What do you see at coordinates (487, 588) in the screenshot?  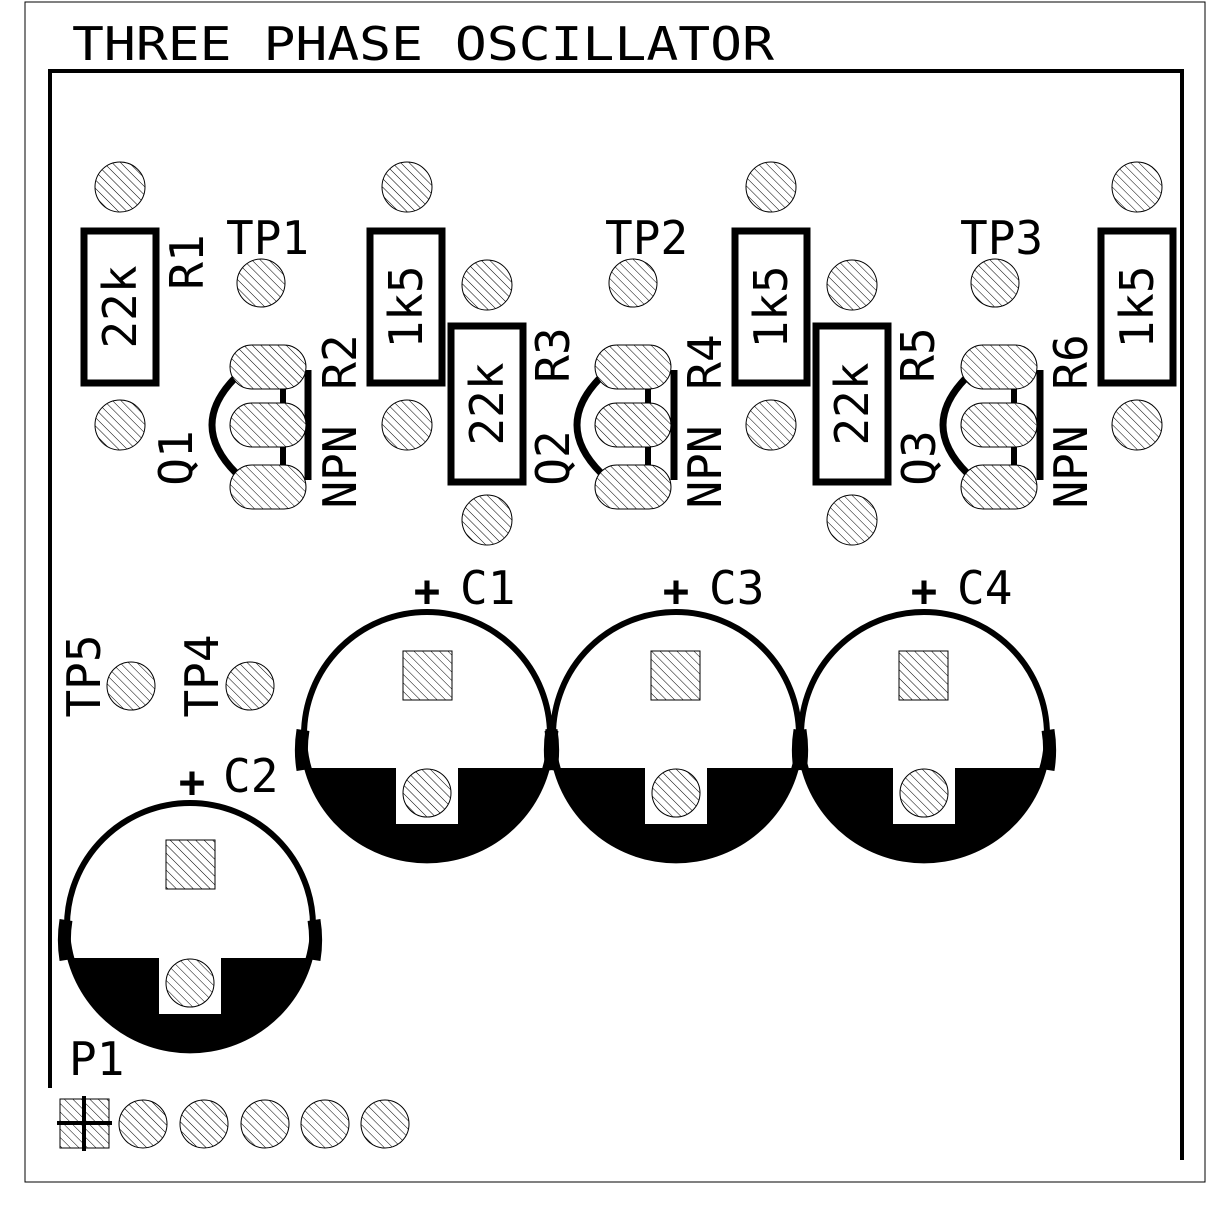 I see `capacitor-ref: C1` at bounding box center [487, 588].